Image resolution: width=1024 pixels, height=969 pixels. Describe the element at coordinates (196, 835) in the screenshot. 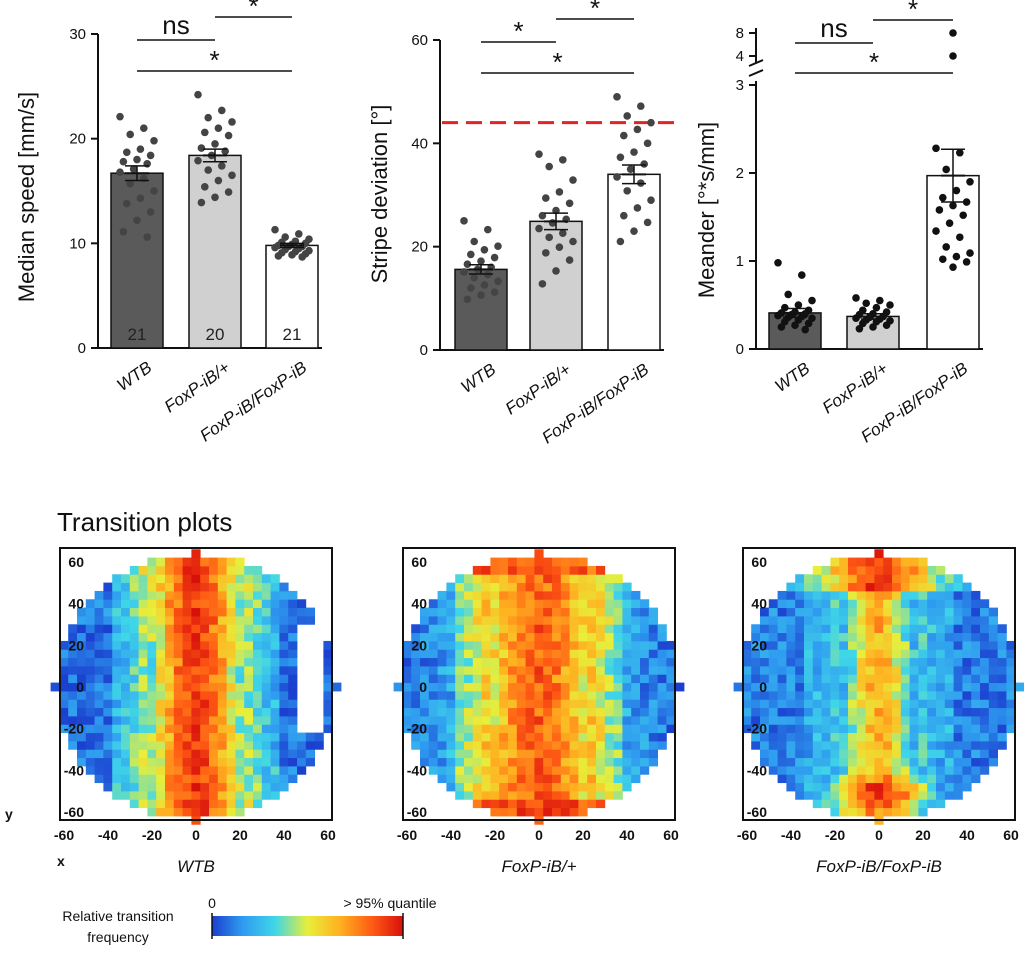

I see `heatmap-x-tick-label: 0` at that location.